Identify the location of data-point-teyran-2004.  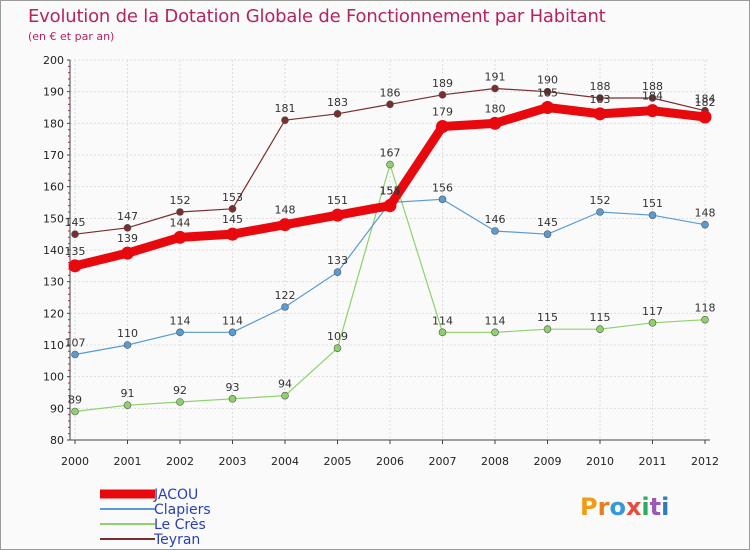
(285, 120).